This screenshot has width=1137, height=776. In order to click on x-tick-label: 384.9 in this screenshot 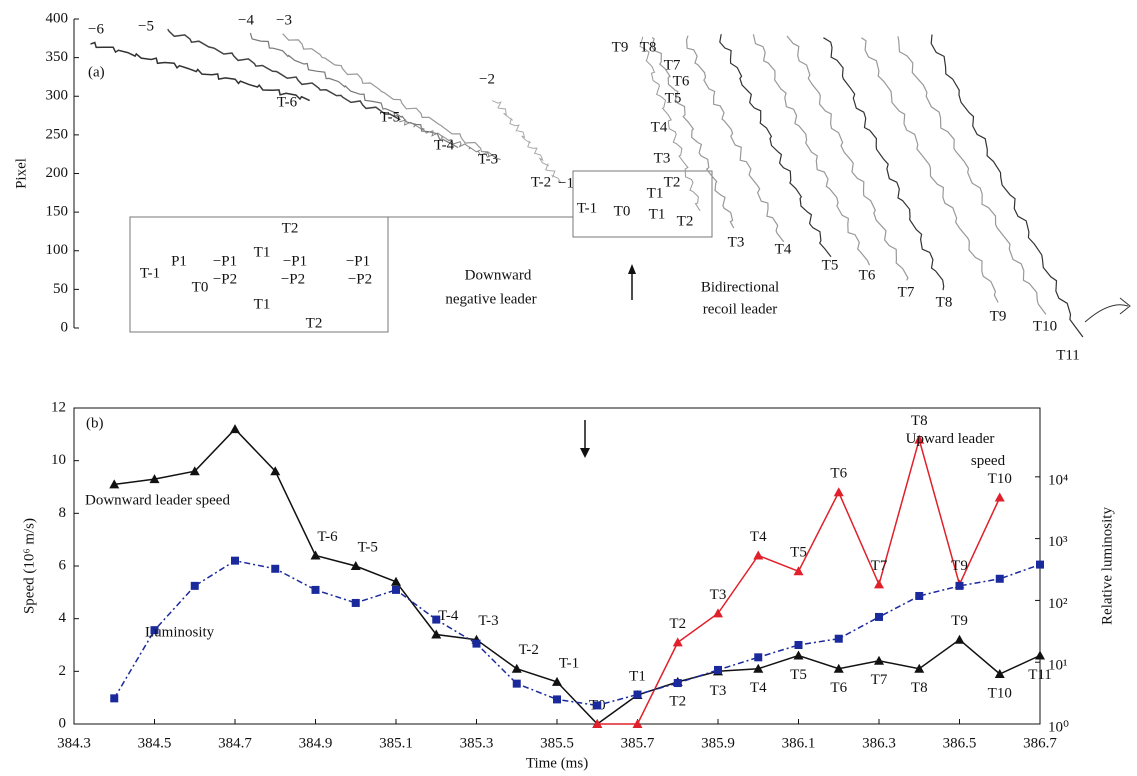, I will do `click(316, 743)`.